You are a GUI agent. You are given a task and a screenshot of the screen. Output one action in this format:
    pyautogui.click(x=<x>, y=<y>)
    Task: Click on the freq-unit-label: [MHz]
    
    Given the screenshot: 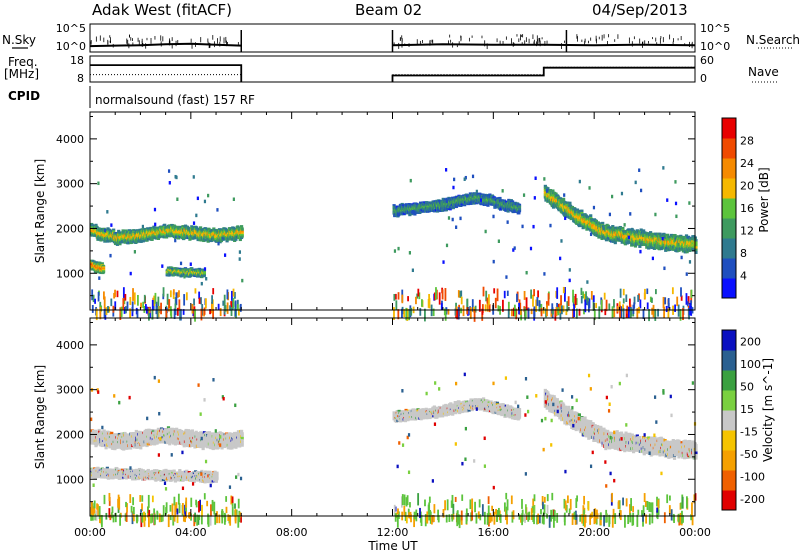 What is the action you would take?
    pyautogui.click(x=21, y=74)
    